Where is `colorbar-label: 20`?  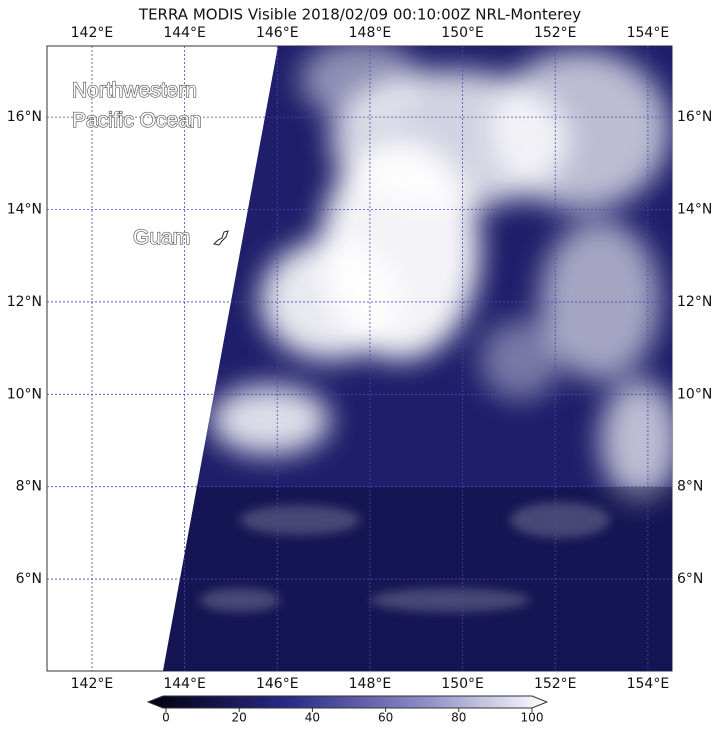 colorbar-label: 20 is located at coordinates (239, 718).